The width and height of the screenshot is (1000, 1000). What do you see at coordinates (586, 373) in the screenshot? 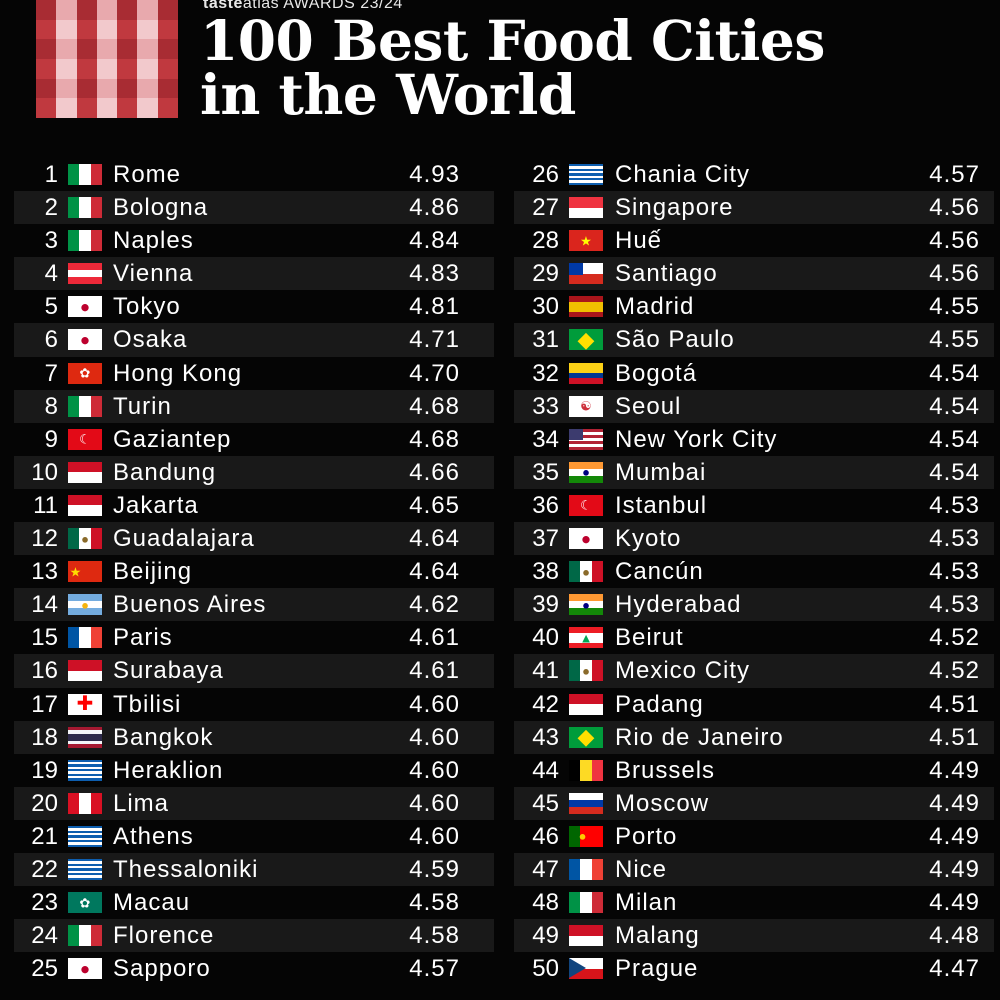
I see `colombia-flag-icon` at bounding box center [586, 373].